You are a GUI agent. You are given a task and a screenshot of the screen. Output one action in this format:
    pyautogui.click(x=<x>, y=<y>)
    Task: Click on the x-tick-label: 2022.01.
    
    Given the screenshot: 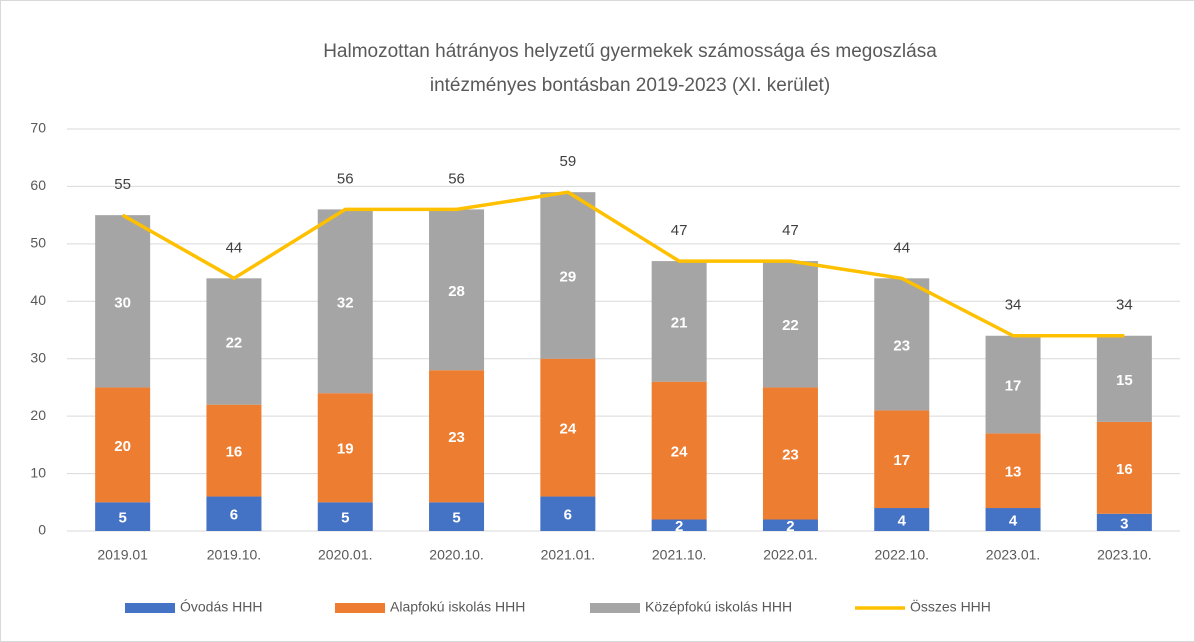 What is the action you would take?
    pyautogui.click(x=790, y=555)
    